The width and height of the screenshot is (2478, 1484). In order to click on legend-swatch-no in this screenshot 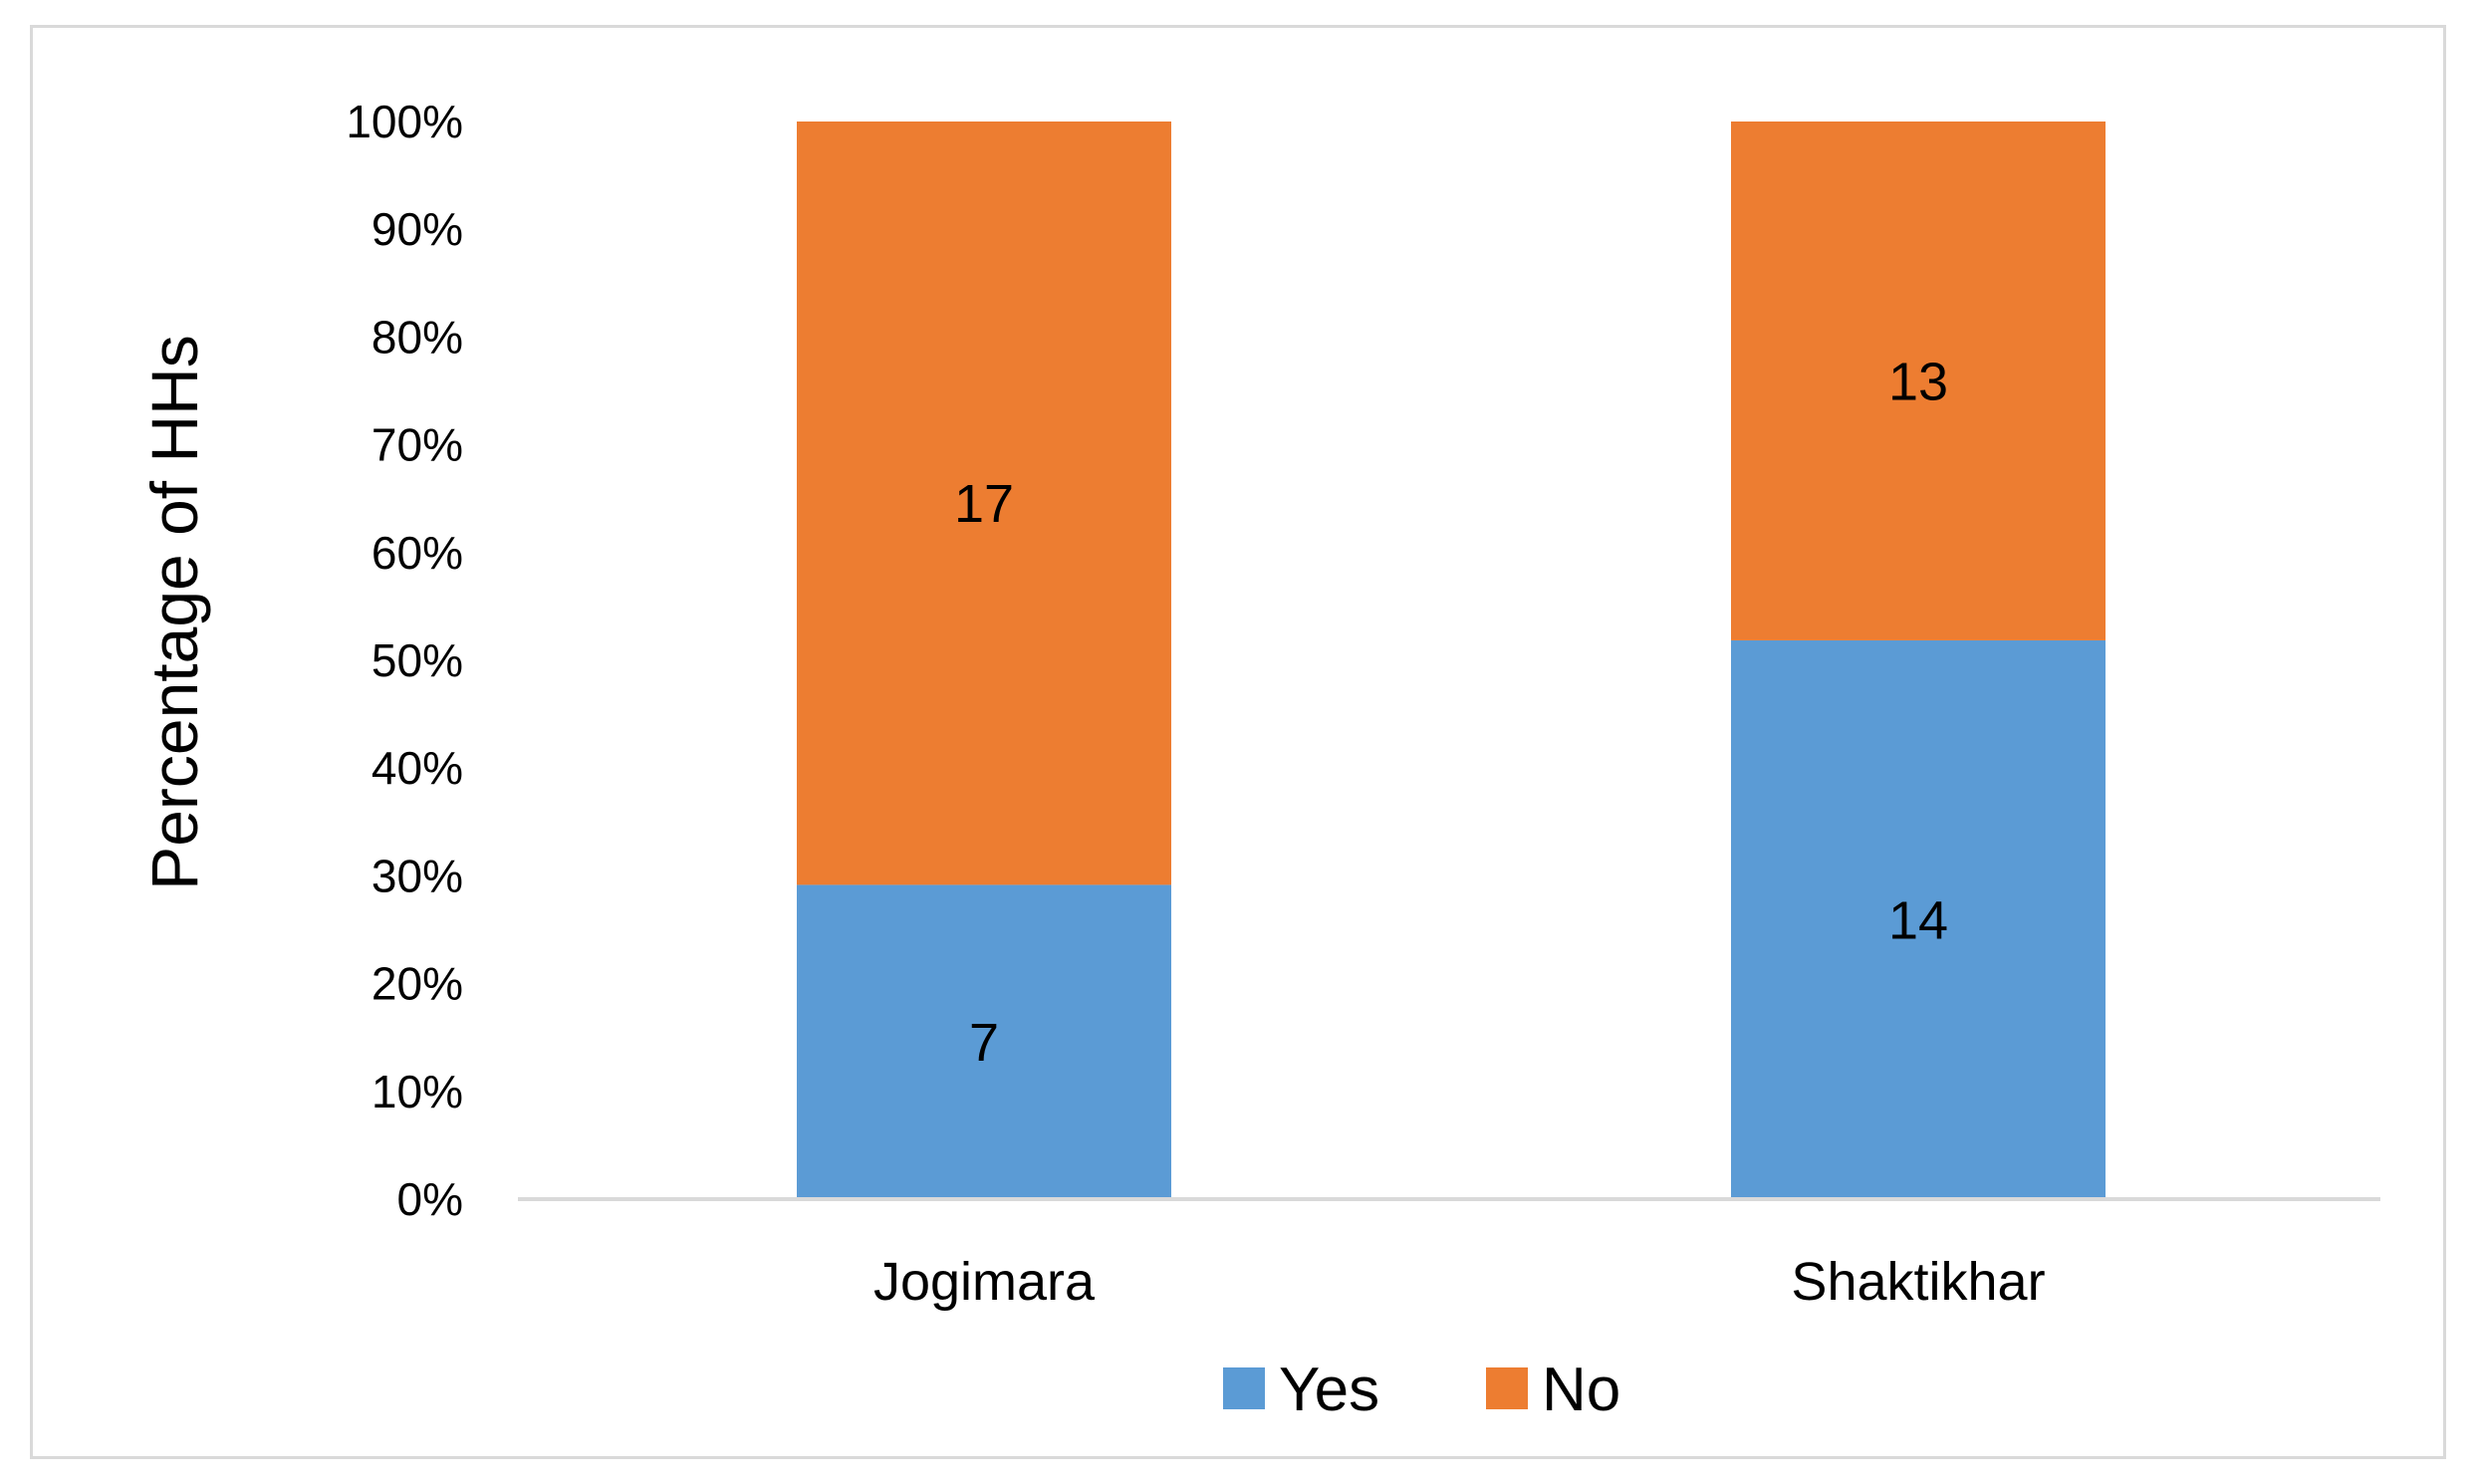, I will do `click(1507, 1388)`.